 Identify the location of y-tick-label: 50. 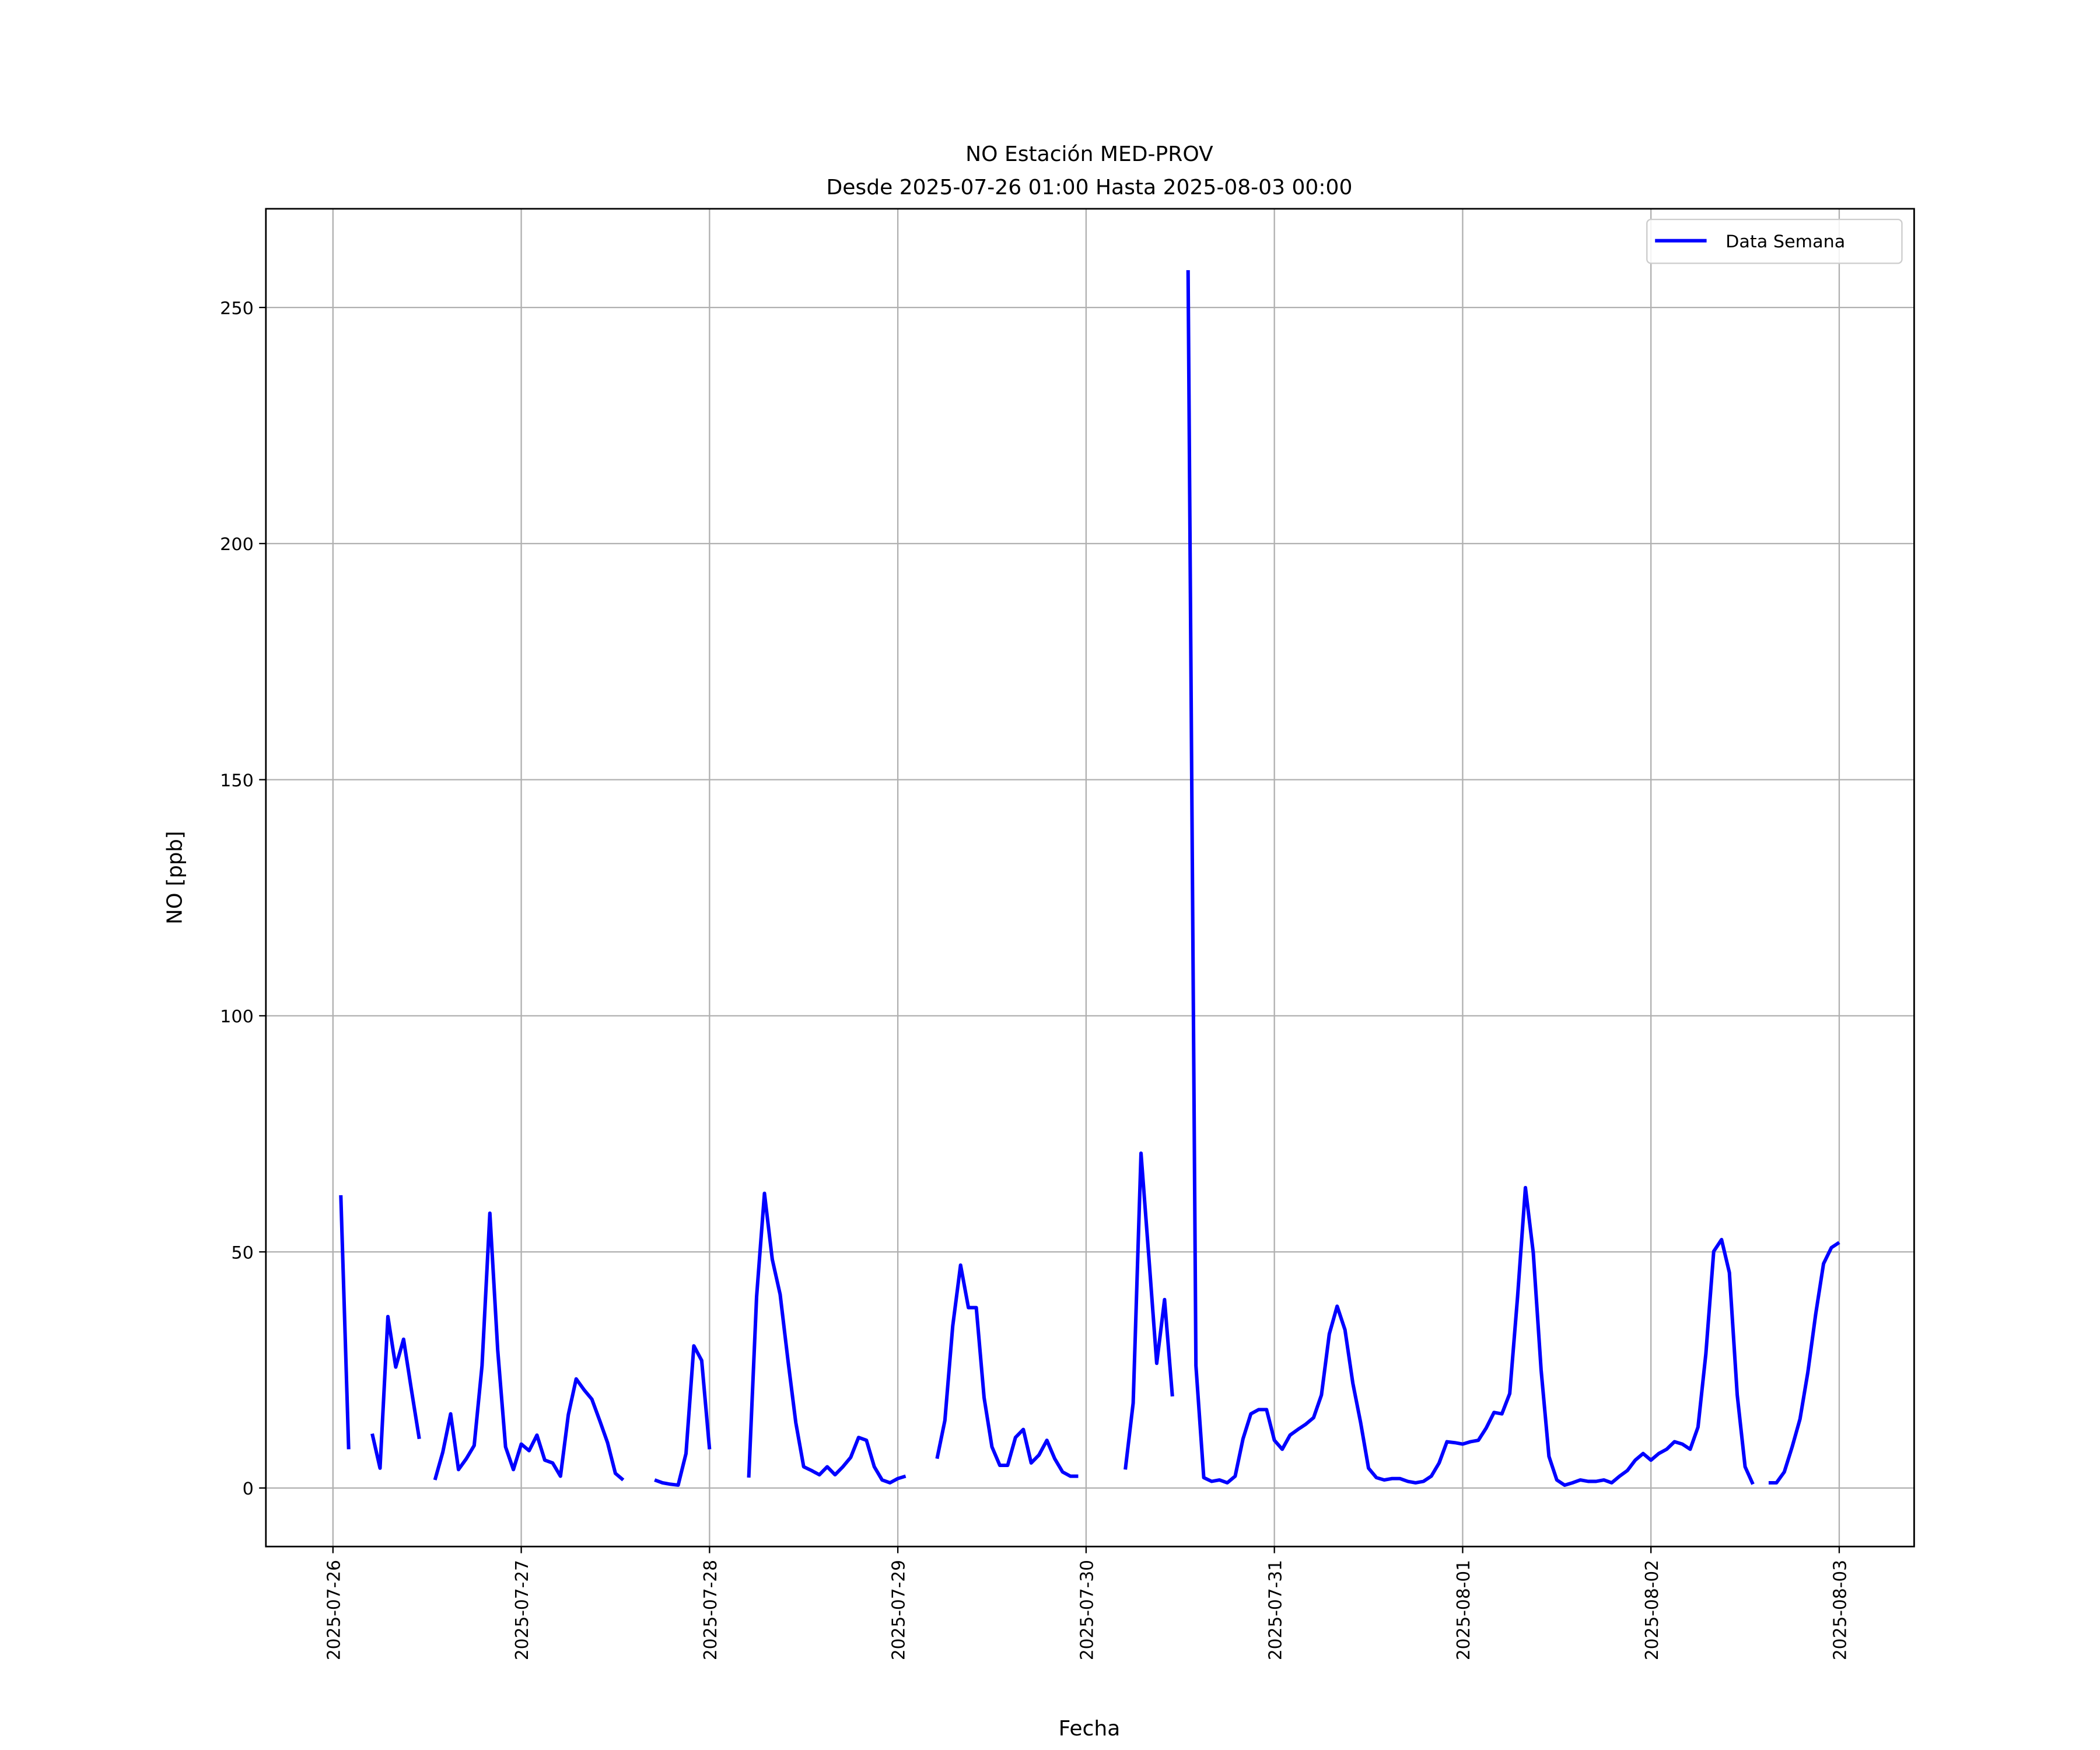
(242, 1253).